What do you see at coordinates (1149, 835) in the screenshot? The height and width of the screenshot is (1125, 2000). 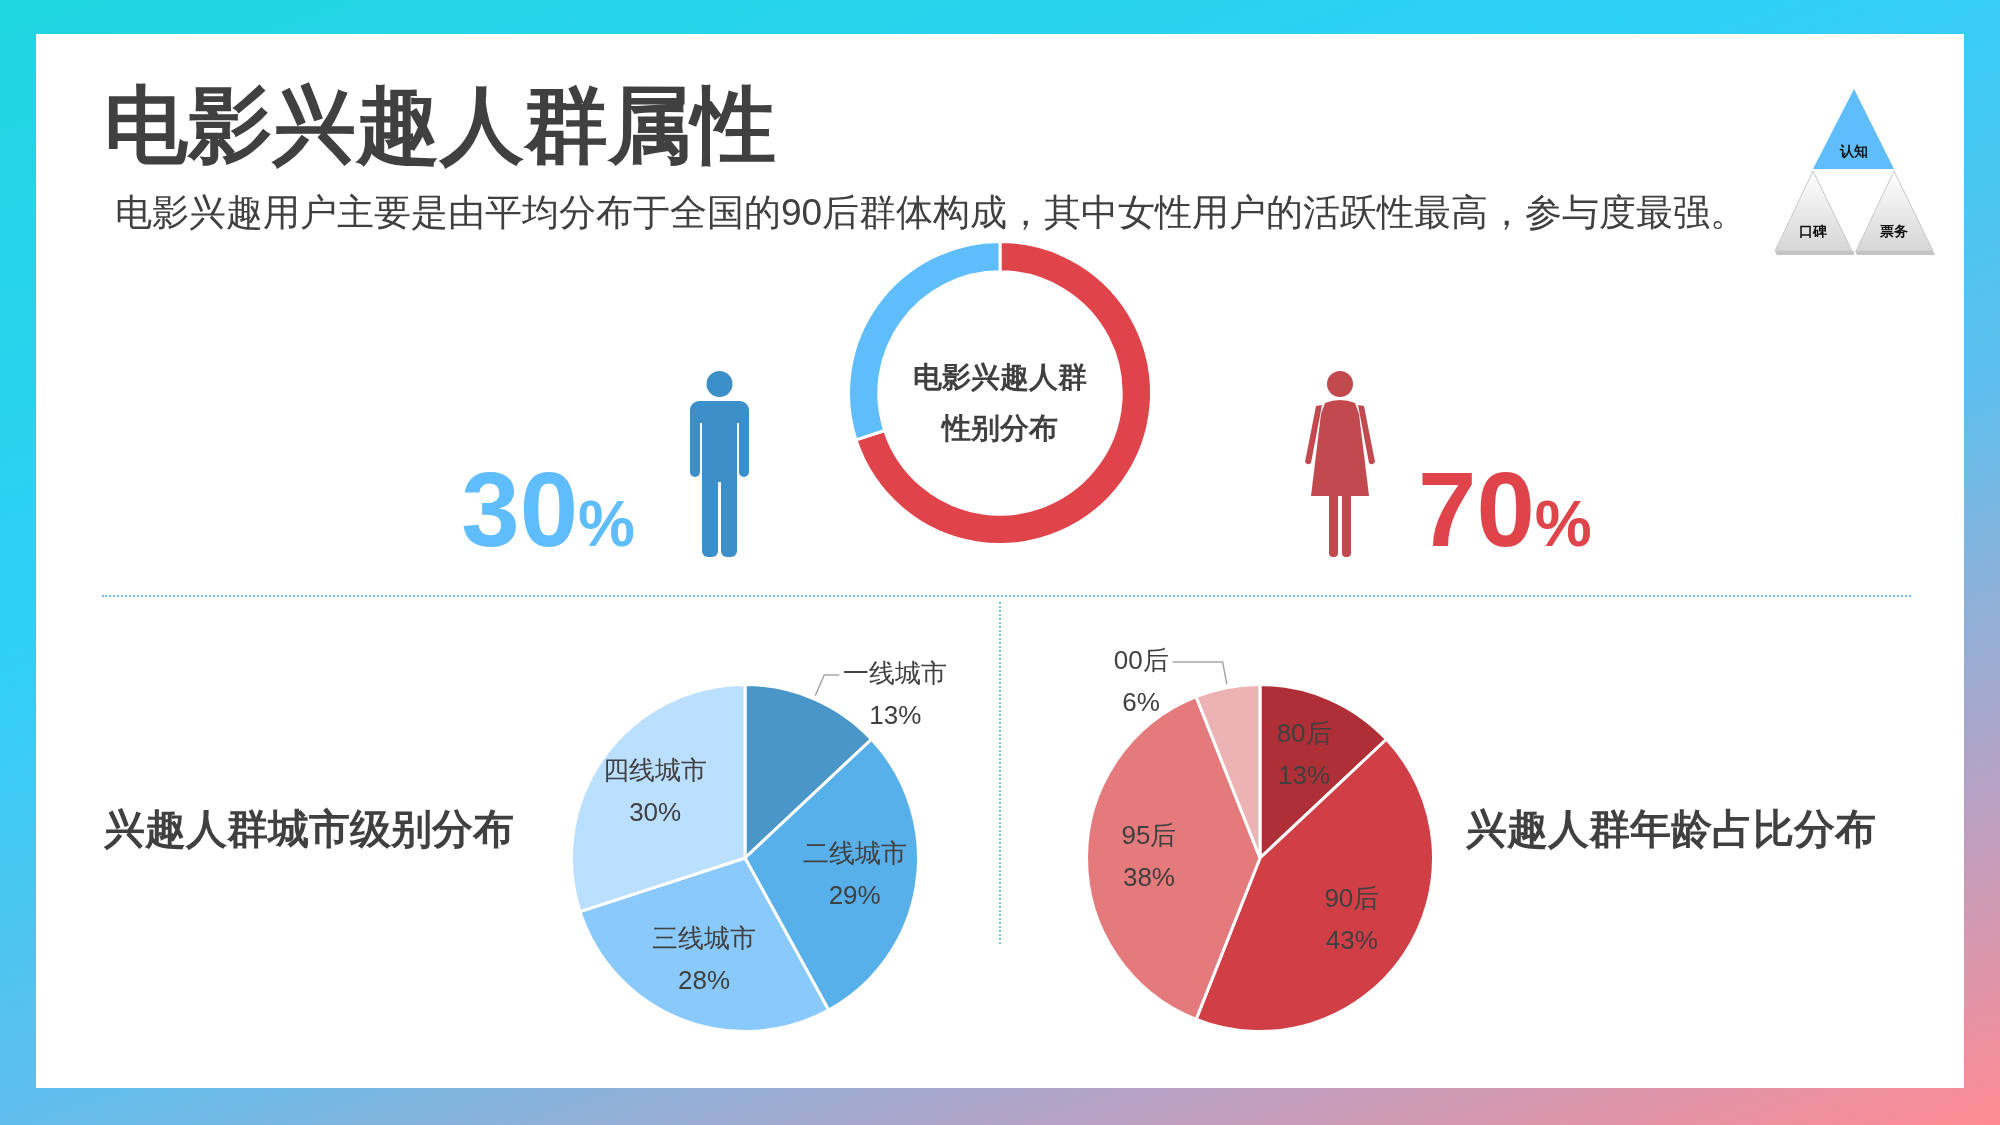 I see `slice-label: 95后` at bounding box center [1149, 835].